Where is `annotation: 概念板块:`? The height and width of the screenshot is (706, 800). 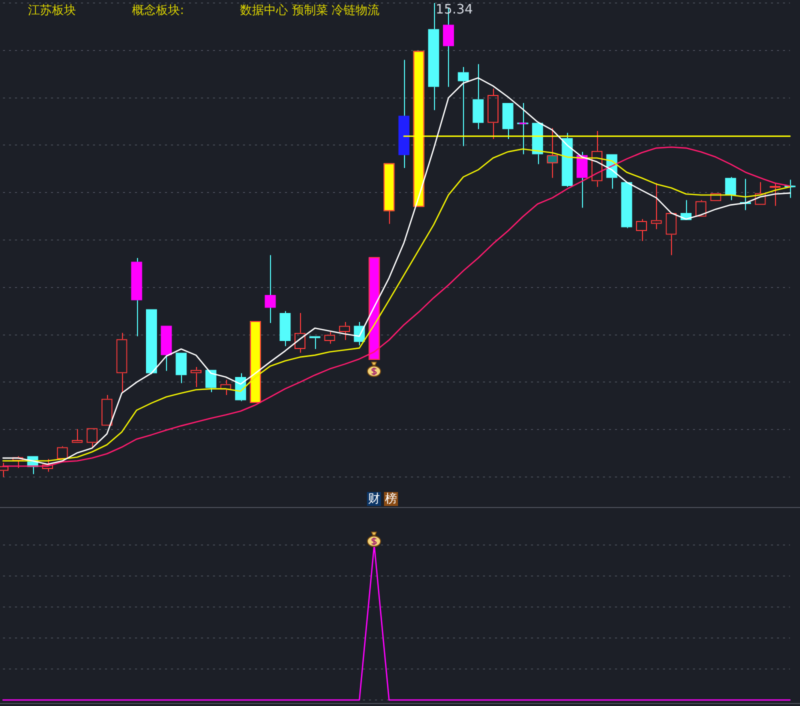 annotation: 概念板块: is located at coordinates (158, 10).